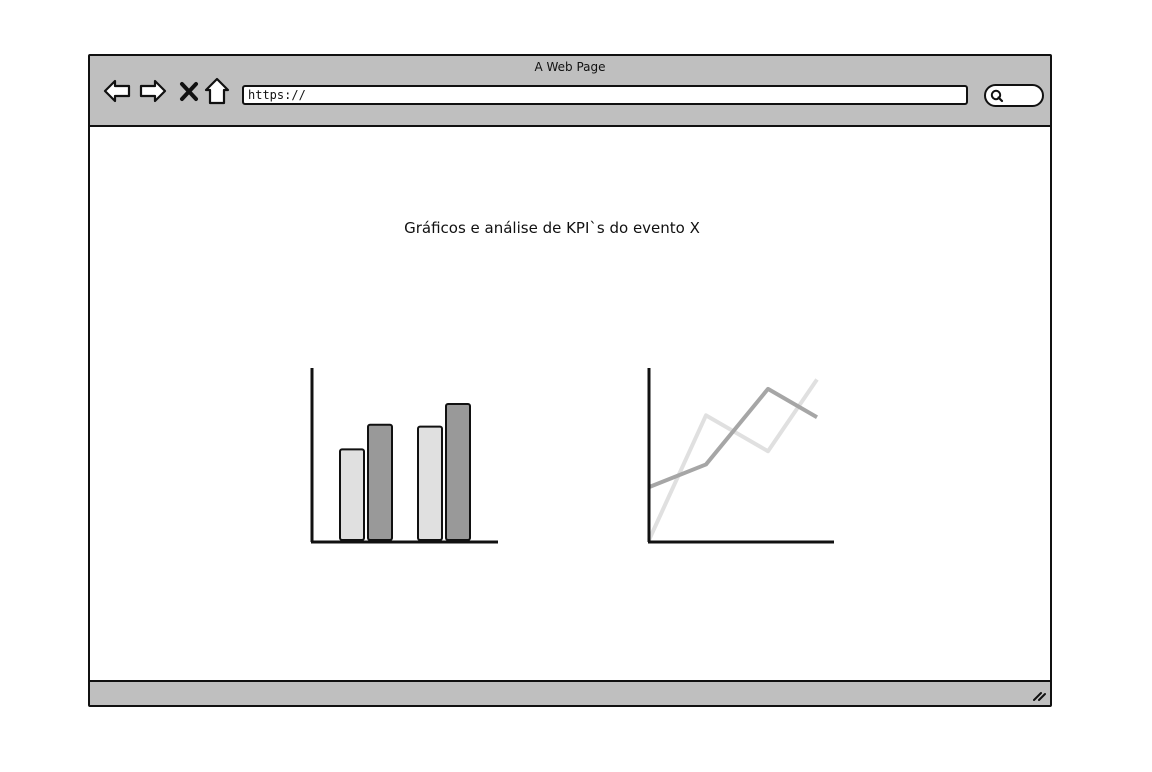 The width and height of the screenshot is (1152, 772). What do you see at coordinates (189, 91) in the screenshot?
I see `close-x-icon` at bounding box center [189, 91].